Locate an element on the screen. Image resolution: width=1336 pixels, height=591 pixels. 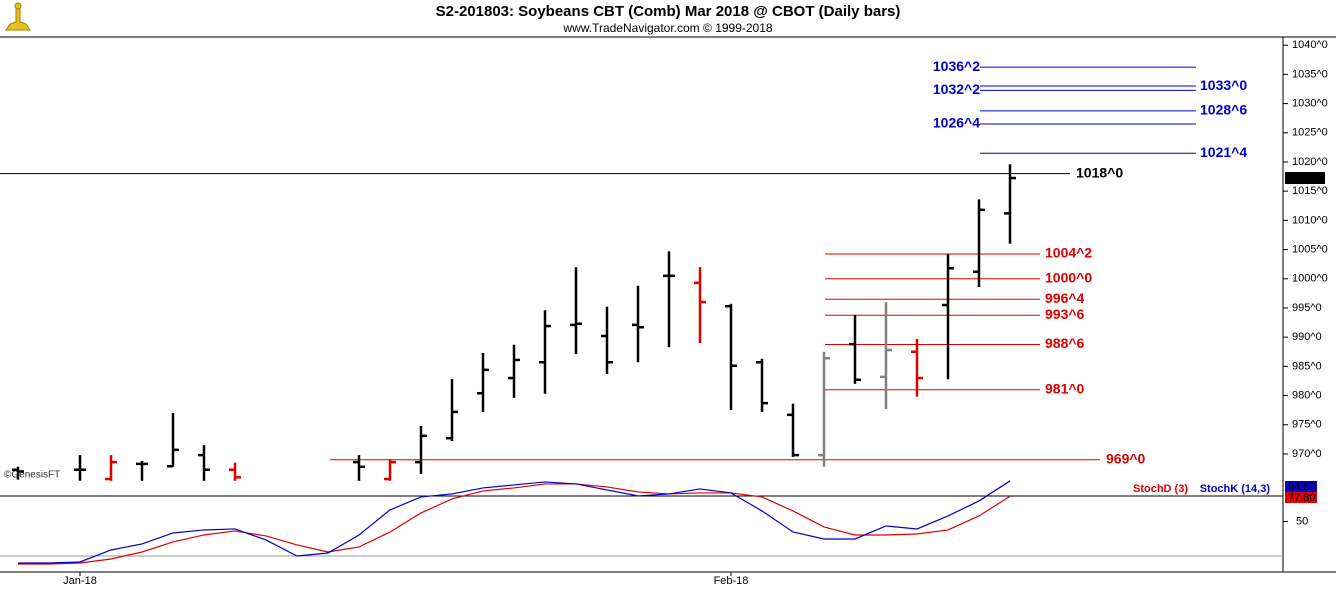
value-label: 94.57 is located at coordinates (1302, 487).